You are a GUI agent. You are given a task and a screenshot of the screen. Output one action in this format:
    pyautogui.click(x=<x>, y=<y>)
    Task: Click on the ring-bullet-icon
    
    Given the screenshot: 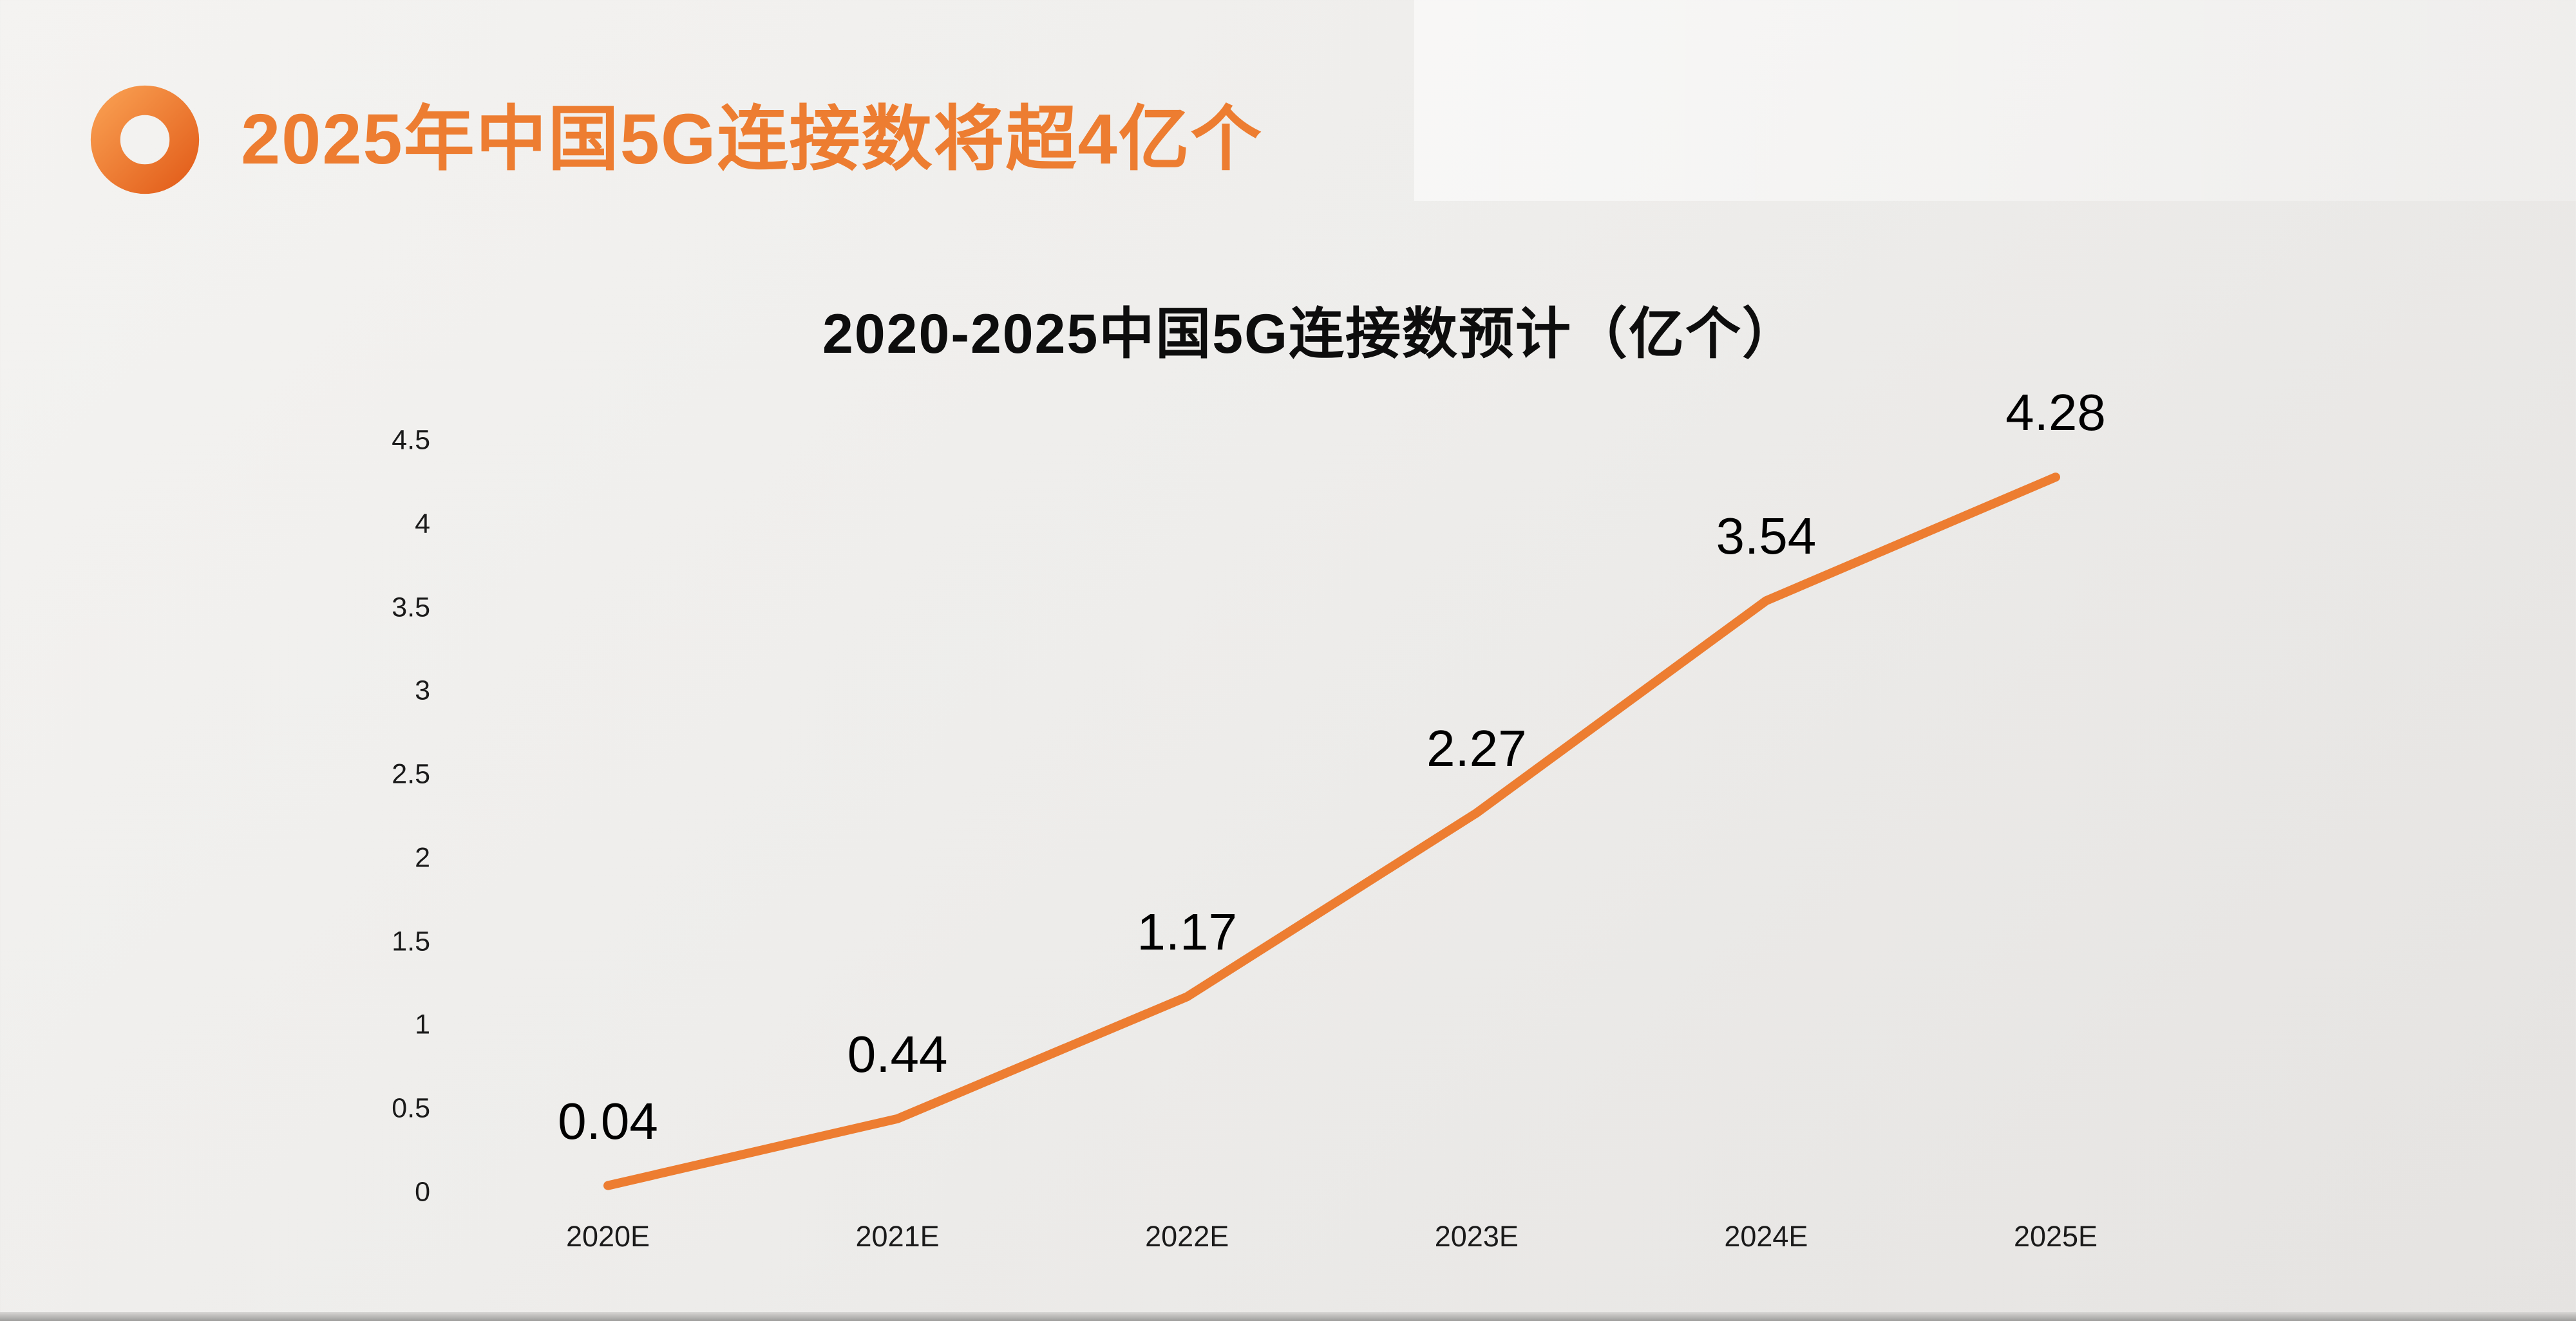 What is the action you would take?
    pyautogui.click(x=145, y=139)
    